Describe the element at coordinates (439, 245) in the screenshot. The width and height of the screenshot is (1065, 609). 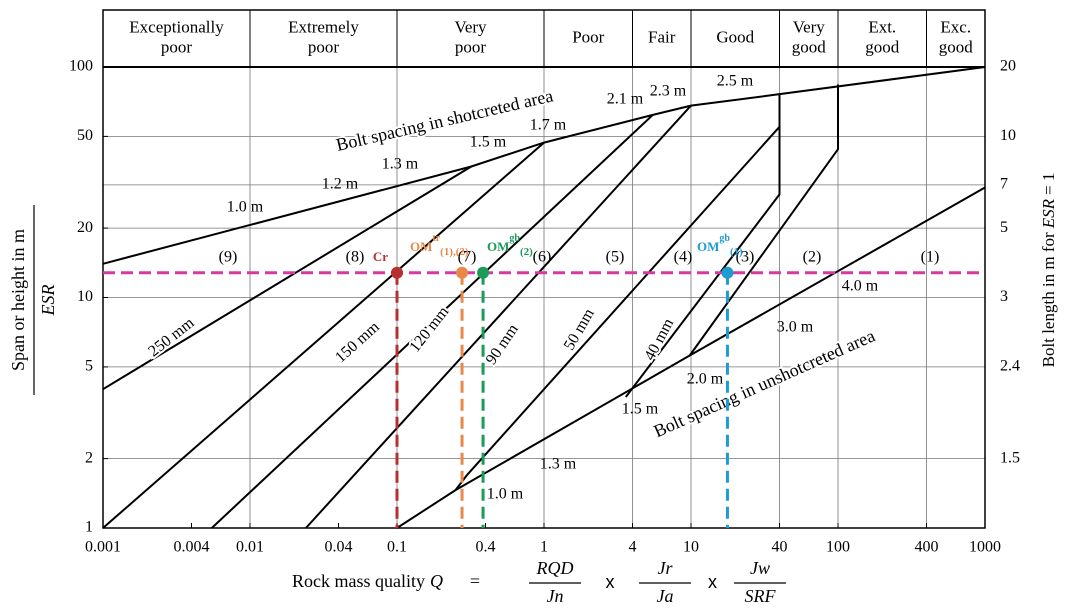
I see `point-label: OMtr(1),(2)` at that location.